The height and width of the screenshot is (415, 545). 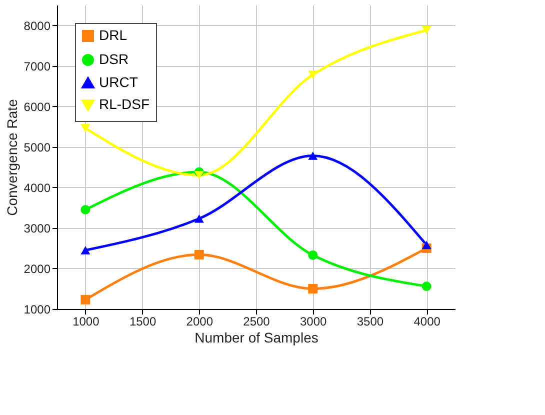 What do you see at coordinates (12, 157) in the screenshot?
I see `y-axis-title: Convergence Rate` at bounding box center [12, 157].